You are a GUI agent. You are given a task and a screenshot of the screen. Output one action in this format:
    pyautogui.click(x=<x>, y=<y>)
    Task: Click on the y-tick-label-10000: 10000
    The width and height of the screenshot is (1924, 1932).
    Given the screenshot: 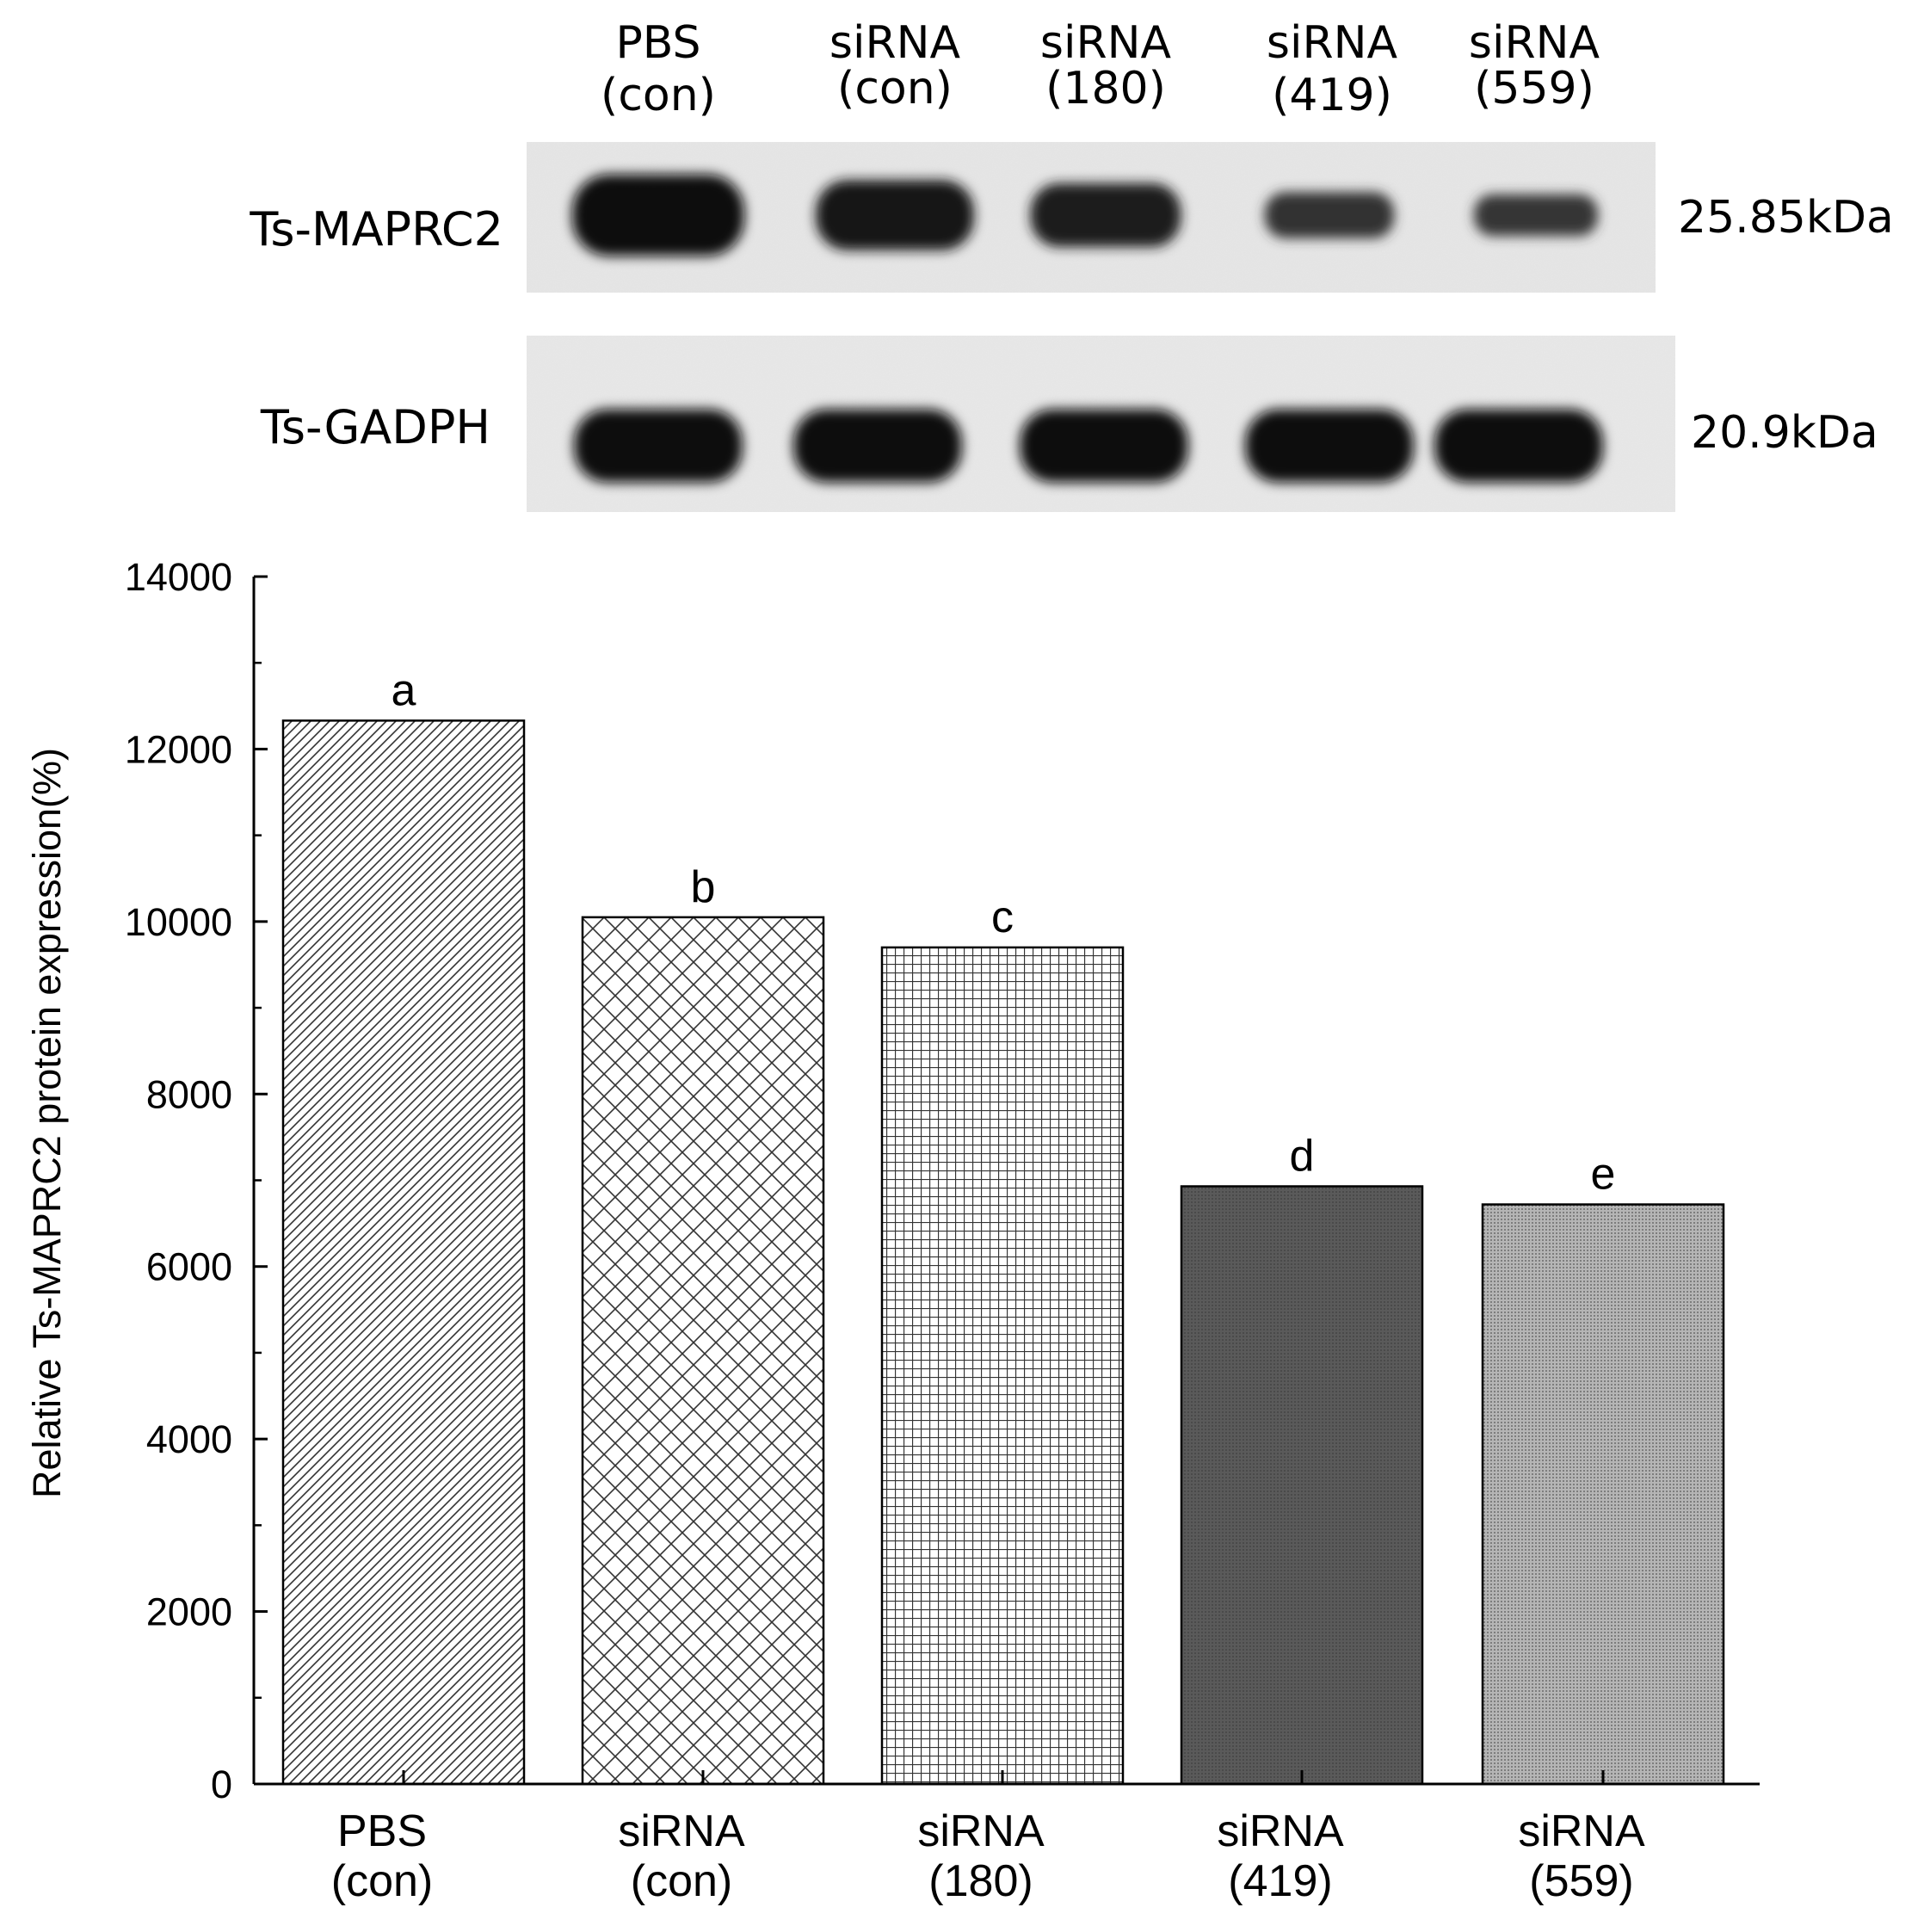 What is the action you would take?
    pyautogui.click(x=178, y=922)
    